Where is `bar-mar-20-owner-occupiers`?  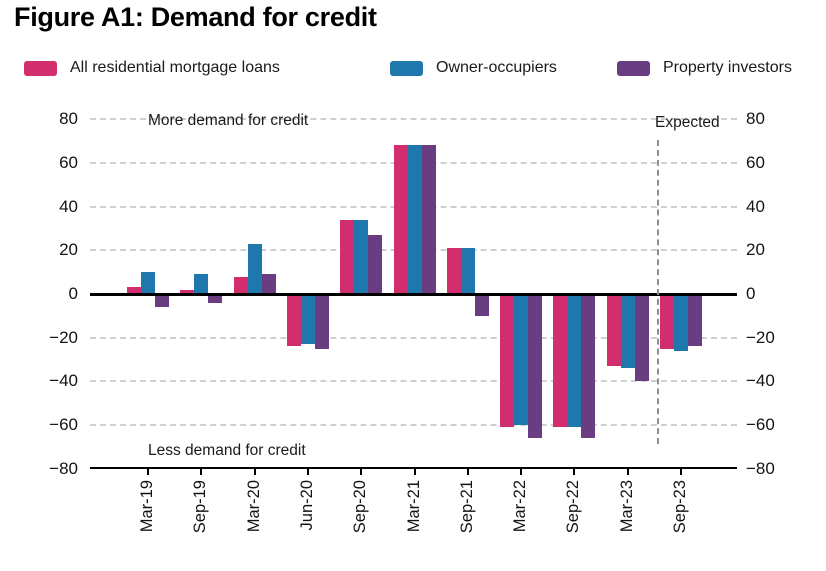
bar-mar-20-owner-occupiers is located at coordinates (254, 268).